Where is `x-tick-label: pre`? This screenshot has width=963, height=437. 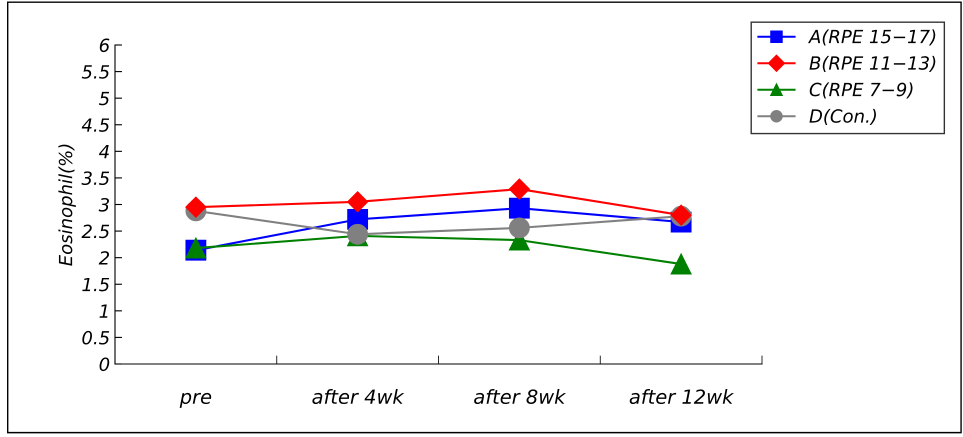
x-tick-label: pre is located at coordinates (196, 400).